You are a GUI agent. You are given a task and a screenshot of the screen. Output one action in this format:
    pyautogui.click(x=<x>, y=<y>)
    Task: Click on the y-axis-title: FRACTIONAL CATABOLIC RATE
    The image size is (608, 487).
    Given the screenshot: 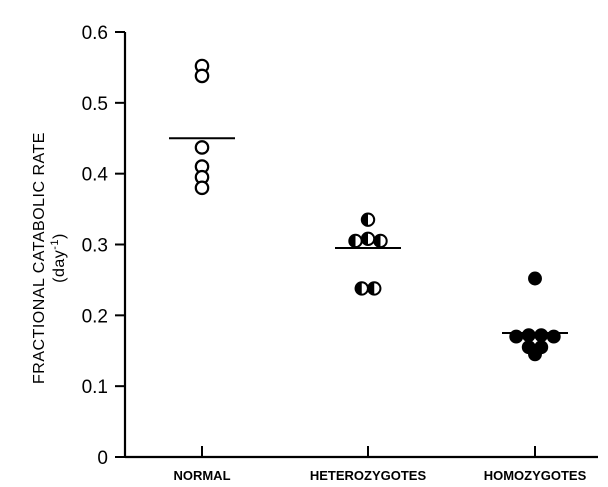 What is the action you would take?
    pyautogui.click(x=39, y=258)
    